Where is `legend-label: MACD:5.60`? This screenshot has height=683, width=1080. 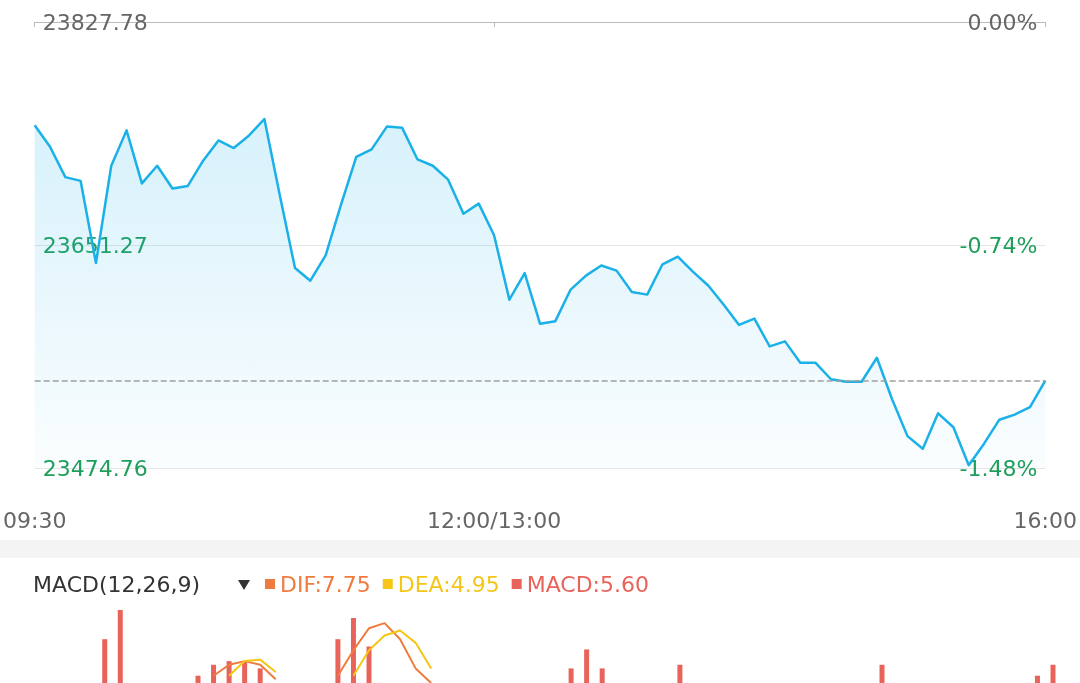 legend-label: MACD:5.60 is located at coordinates (588, 584).